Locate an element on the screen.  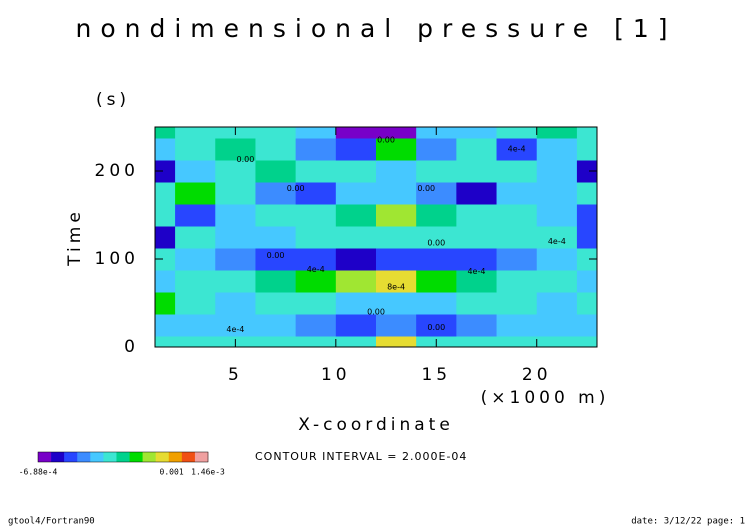
x-unit: (×1000 m) is located at coordinates (545, 398).